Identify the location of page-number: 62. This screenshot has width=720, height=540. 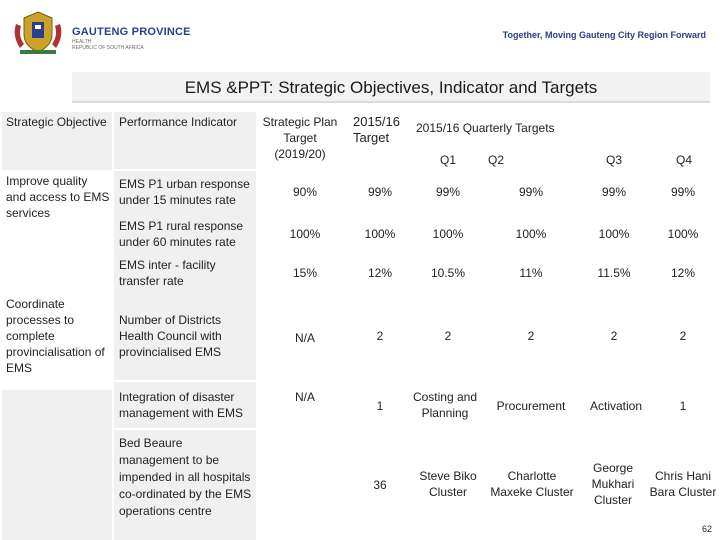
(706, 529).